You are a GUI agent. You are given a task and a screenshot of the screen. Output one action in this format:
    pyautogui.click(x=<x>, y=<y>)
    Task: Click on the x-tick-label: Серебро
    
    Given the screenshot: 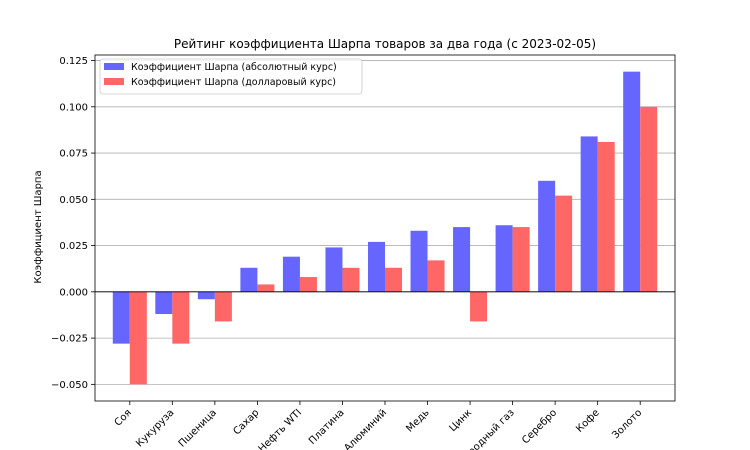 What is the action you would take?
    pyautogui.click(x=539, y=426)
    